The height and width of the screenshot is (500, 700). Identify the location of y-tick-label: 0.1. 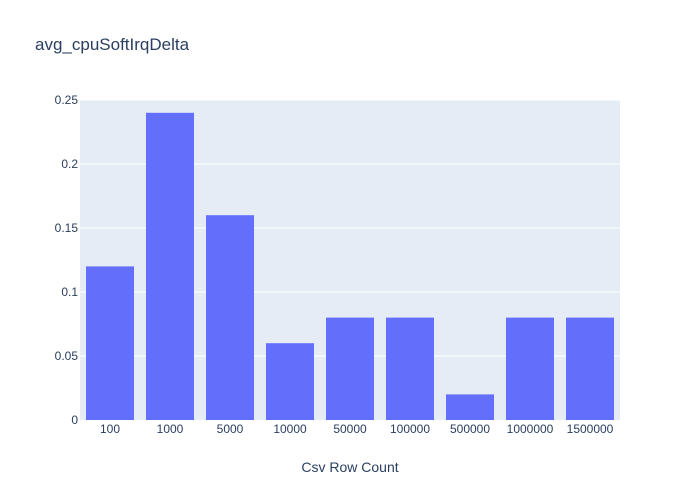
(69, 292).